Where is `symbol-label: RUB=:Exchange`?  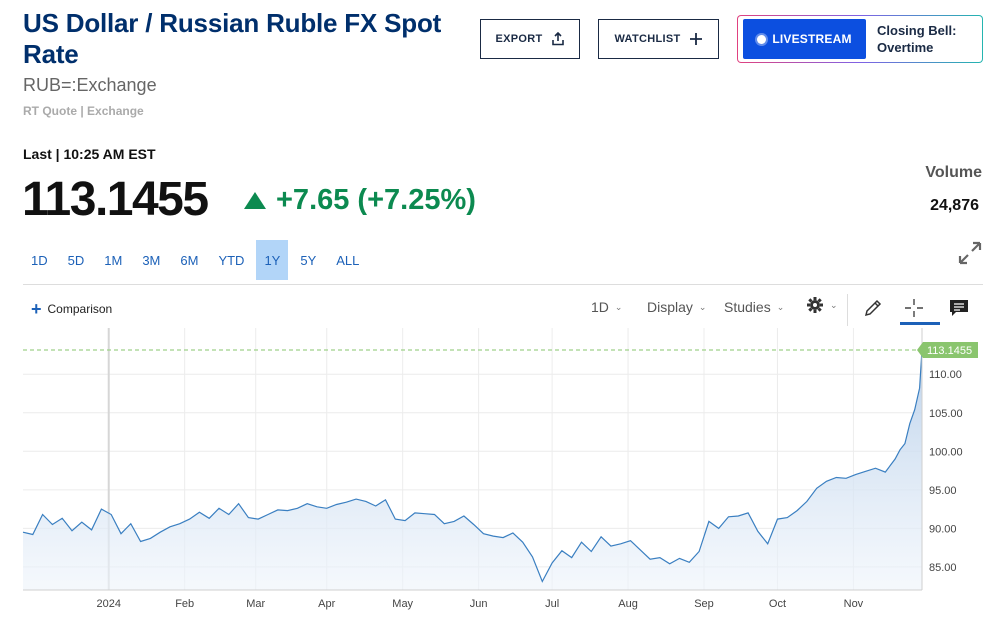
symbol-label: RUB=:Exchange is located at coordinates (90, 85).